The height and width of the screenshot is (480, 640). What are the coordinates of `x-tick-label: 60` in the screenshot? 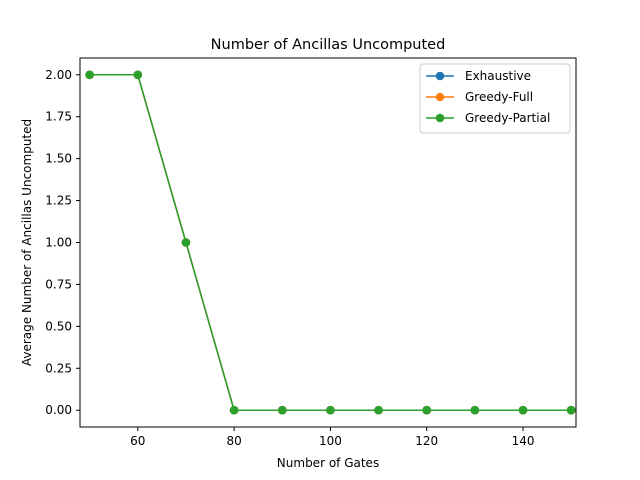 It's located at (137, 441).